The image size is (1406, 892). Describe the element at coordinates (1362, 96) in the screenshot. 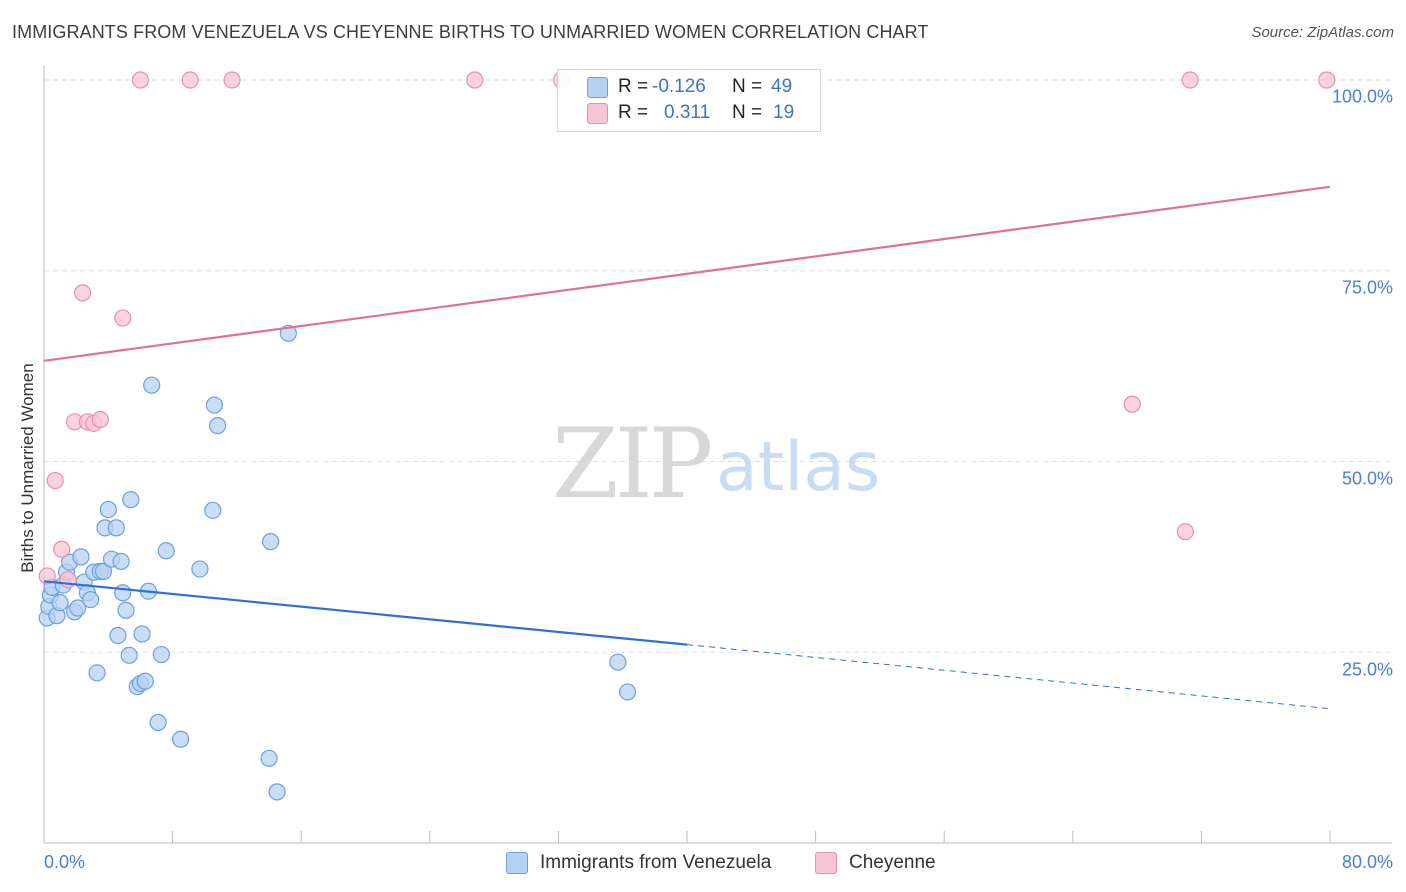

I see `y-tick-100: 100.0%` at that location.